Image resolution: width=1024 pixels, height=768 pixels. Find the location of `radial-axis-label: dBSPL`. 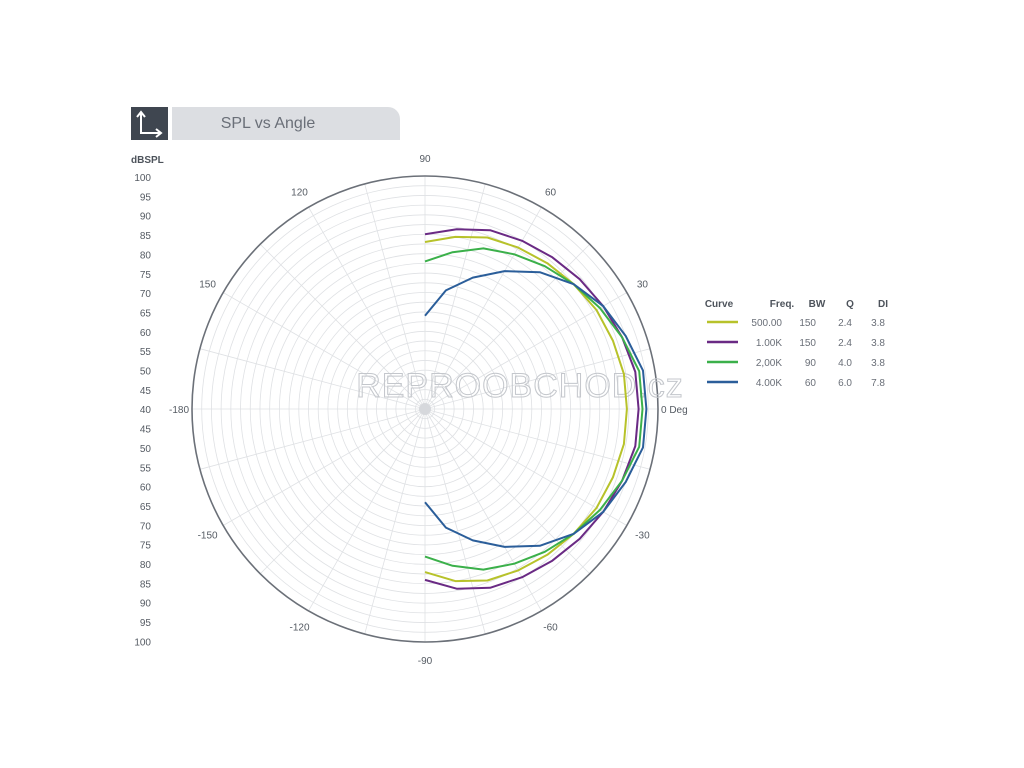

radial-axis-label: dBSPL is located at coordinates (147, 160).